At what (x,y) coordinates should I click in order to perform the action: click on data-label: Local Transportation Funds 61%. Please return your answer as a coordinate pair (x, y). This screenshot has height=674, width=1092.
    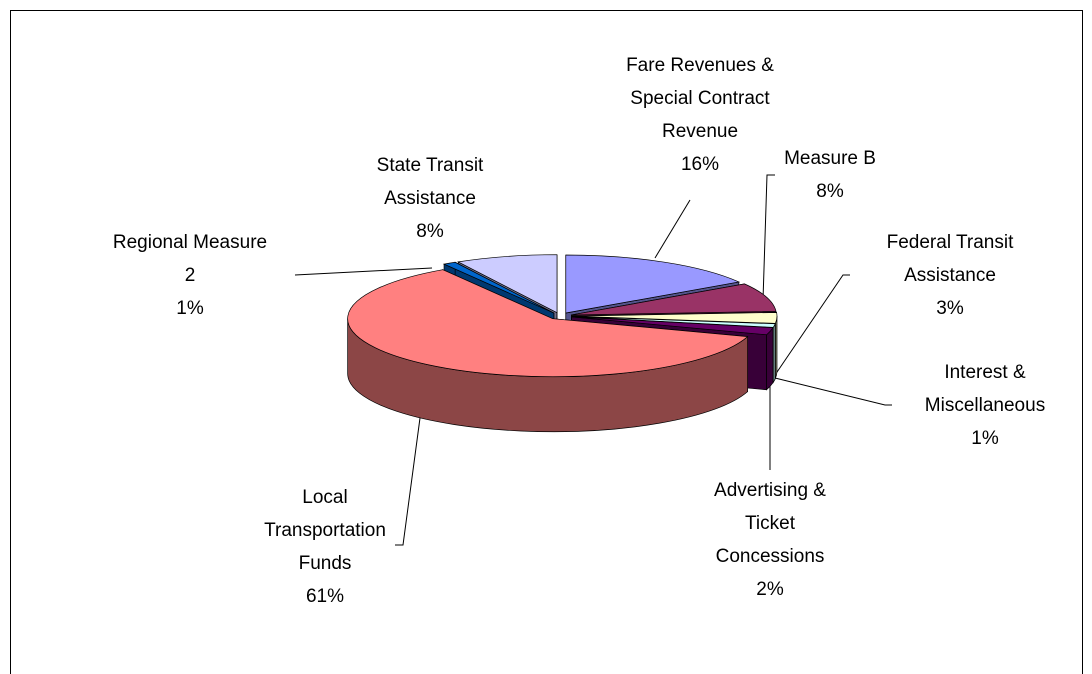
    Looking at the image, I should click on (325, 547).